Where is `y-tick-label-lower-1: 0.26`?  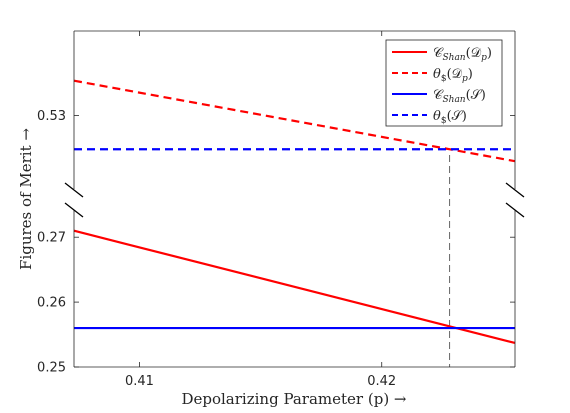 y-tick-label-lower-1: 0.26 is located at coordinates (51, 303).